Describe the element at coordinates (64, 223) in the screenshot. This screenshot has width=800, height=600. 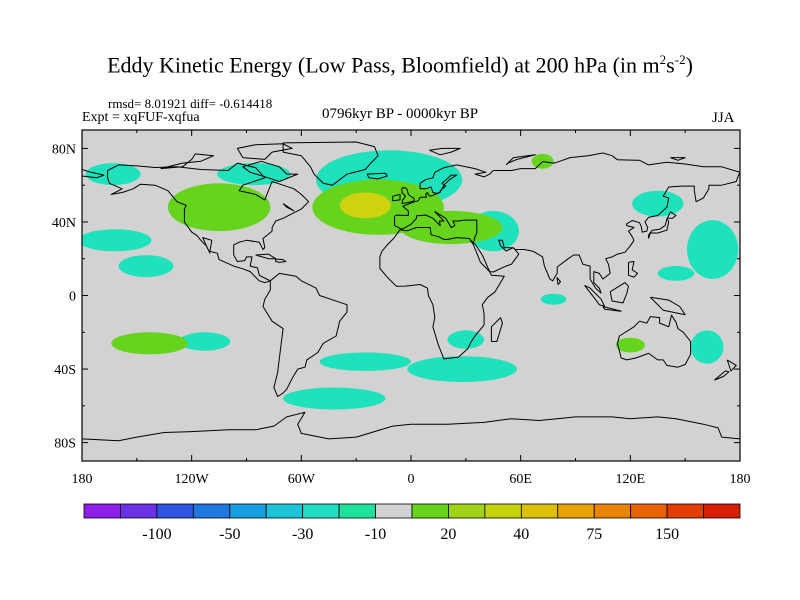
I see `y-tick-label: 40N` at that location.